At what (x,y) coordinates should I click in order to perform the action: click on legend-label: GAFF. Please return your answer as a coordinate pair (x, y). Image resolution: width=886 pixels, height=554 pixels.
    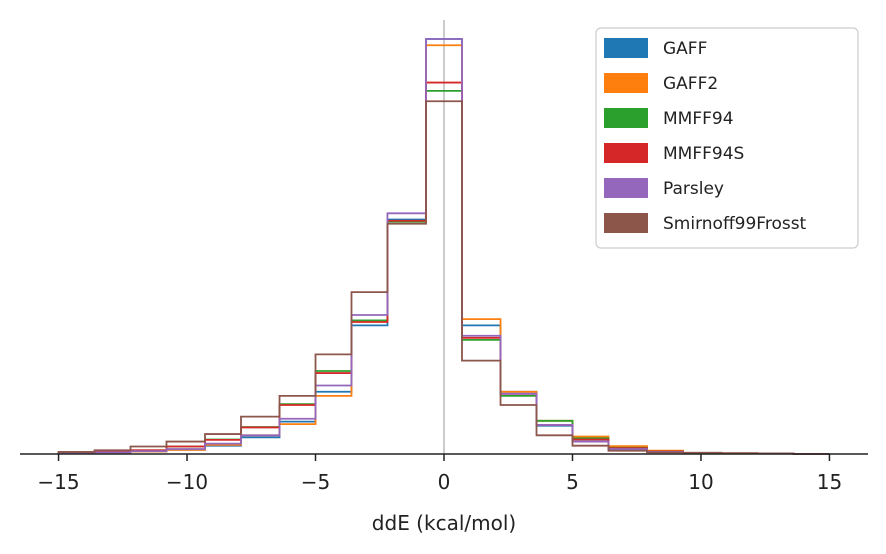
    Looking at the image, I should click on (685, 49).